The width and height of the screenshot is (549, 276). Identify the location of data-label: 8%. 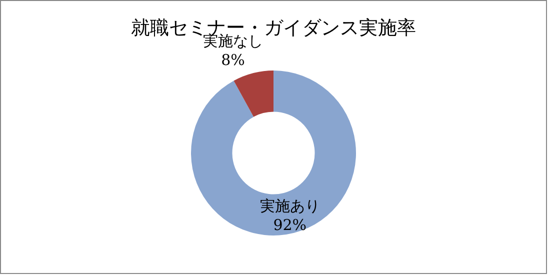
(233, 59).